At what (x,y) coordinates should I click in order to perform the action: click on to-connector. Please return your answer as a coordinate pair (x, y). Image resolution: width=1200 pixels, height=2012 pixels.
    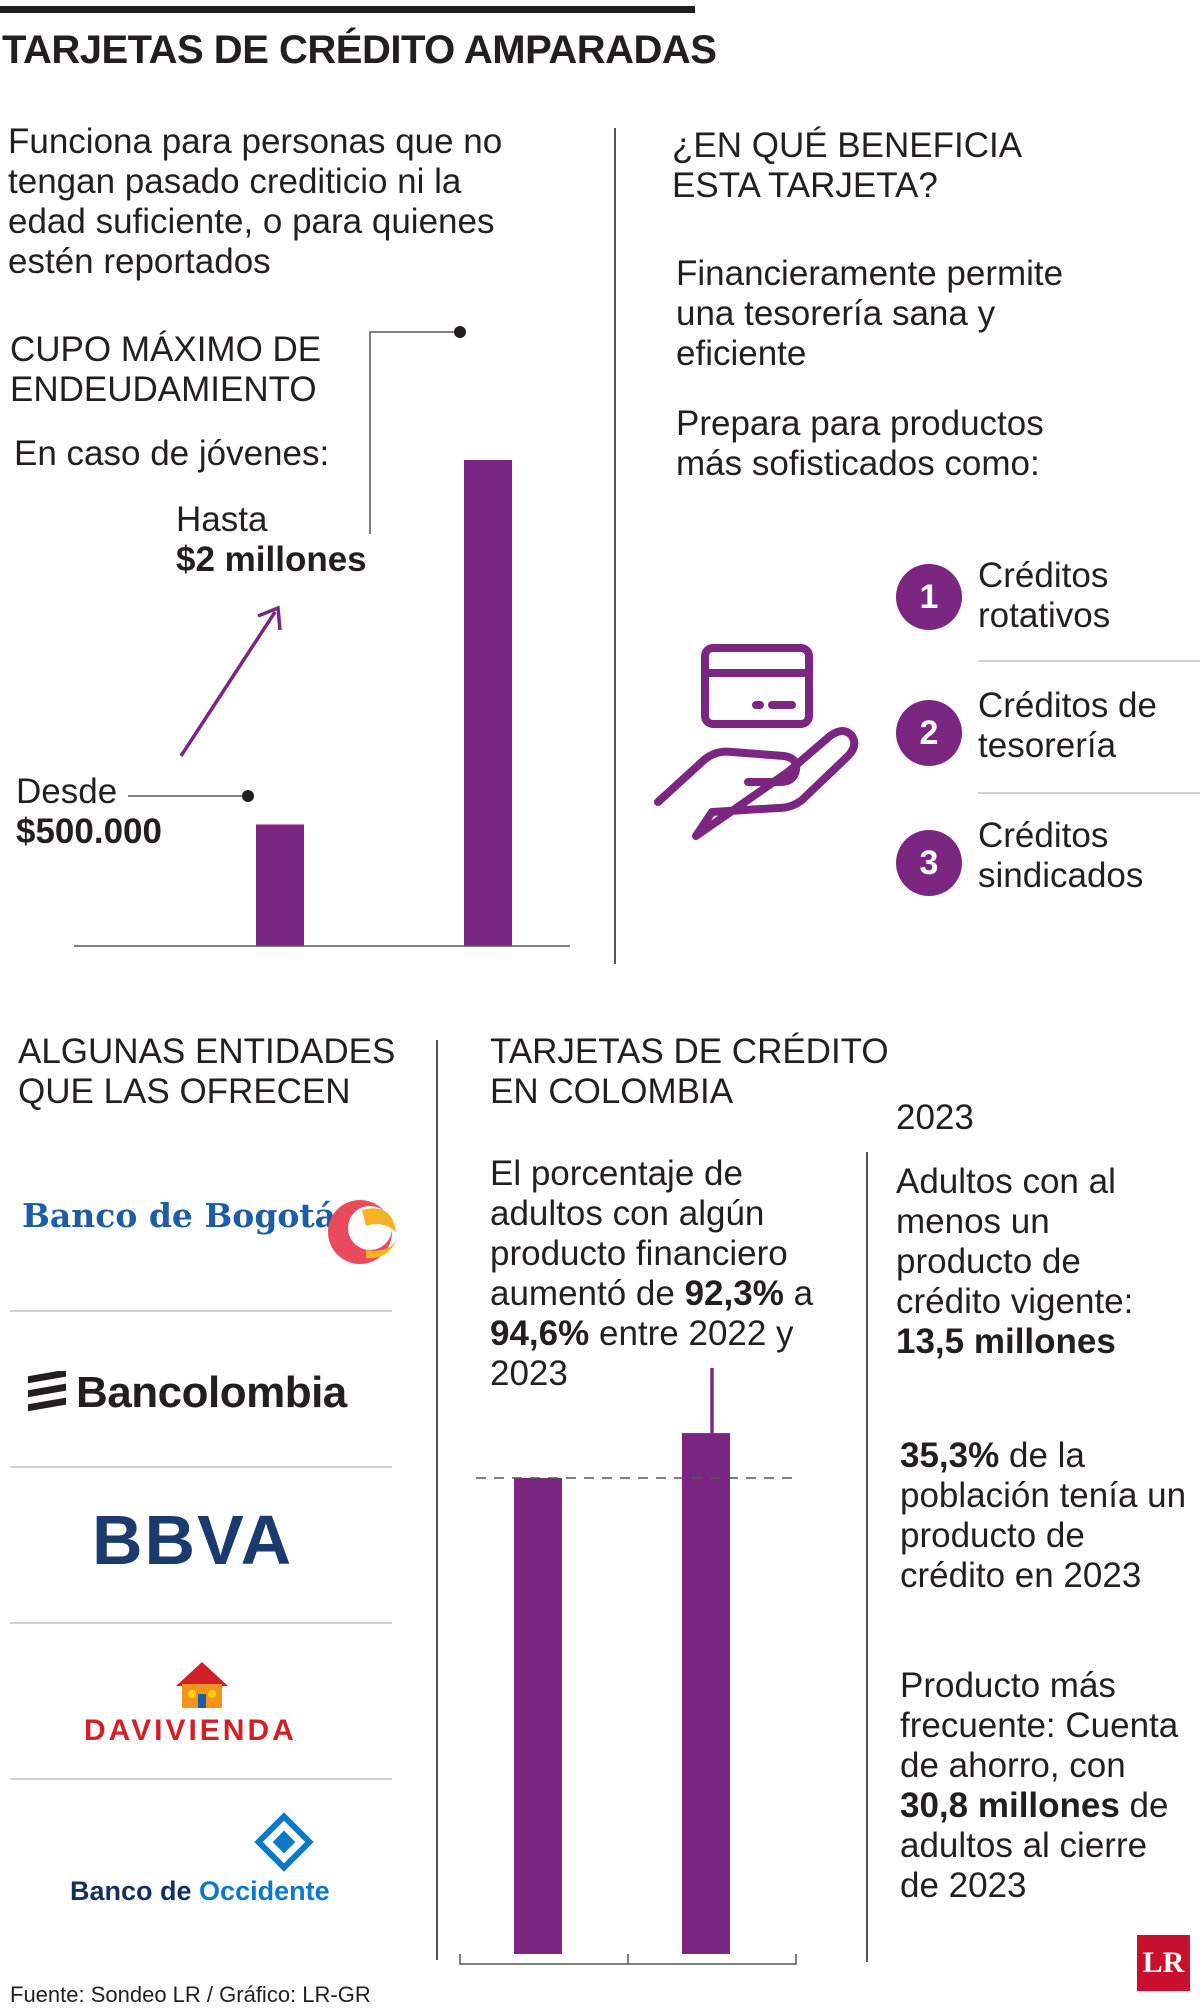
    Looking at the image, I should click on (414, 432).